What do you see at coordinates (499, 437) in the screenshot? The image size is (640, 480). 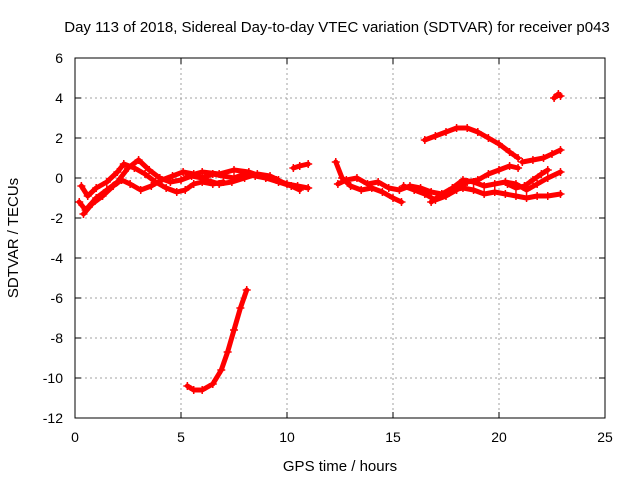 I see `x-tick-label: 20` at bounding box center [499, 437].